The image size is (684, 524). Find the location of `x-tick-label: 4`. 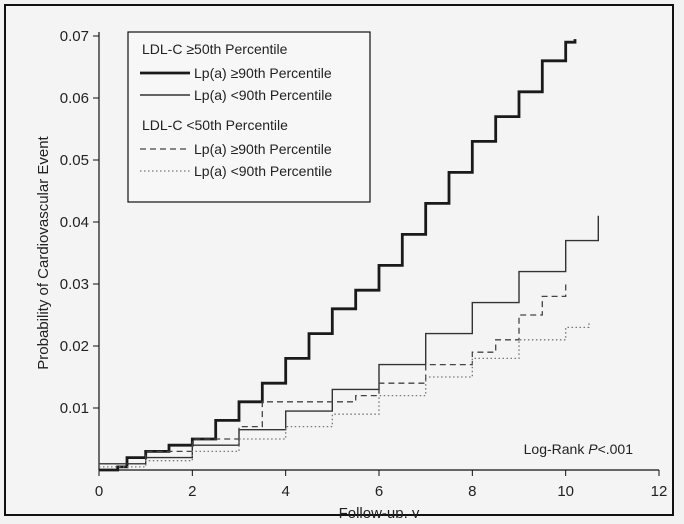

x-tick-label: 4 is located at coordinates (285, 491).